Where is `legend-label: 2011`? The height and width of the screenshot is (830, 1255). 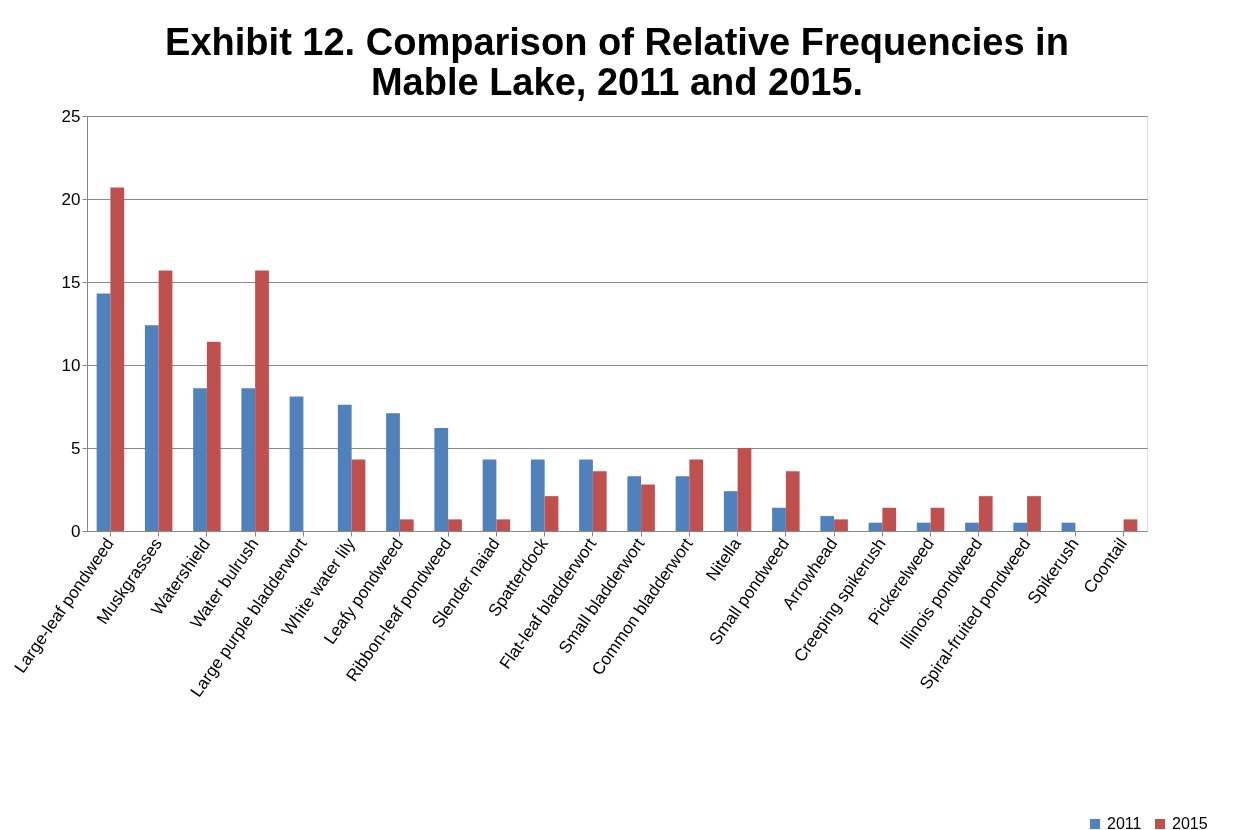 legend-label: 2011 is located at coordinates (1124, 822).